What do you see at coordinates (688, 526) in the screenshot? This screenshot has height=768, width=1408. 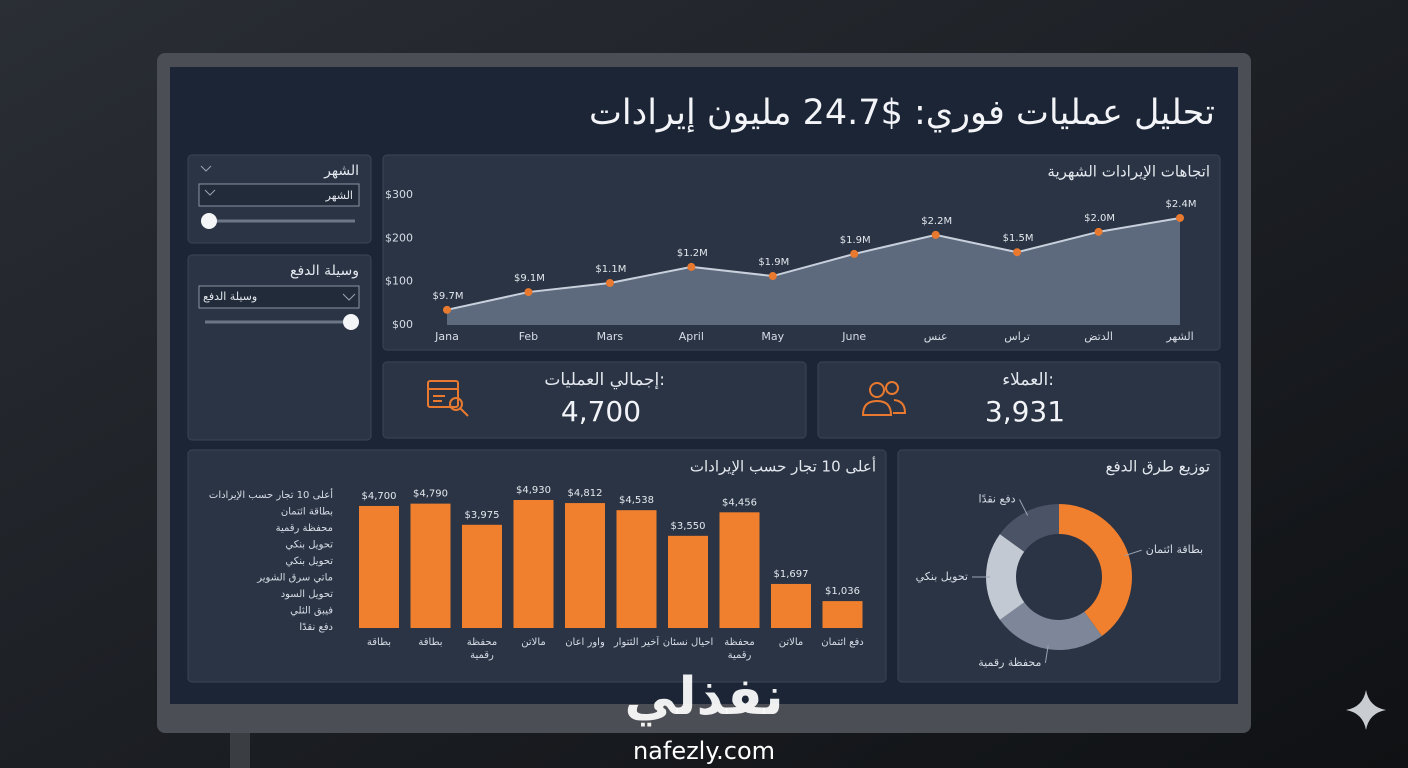 I see `value-label: $3,550` at bounding box center [688, 526].